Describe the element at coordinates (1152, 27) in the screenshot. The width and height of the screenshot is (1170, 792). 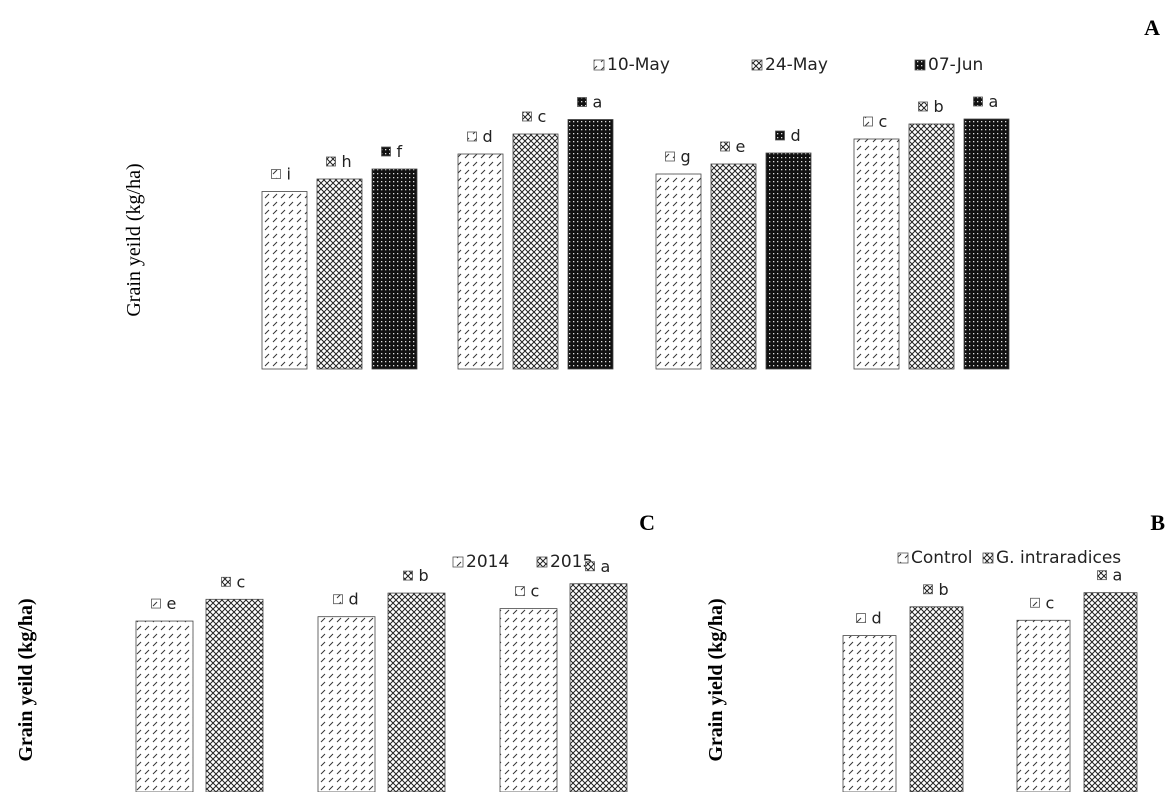
I see `panel-label-a: A` at that location.